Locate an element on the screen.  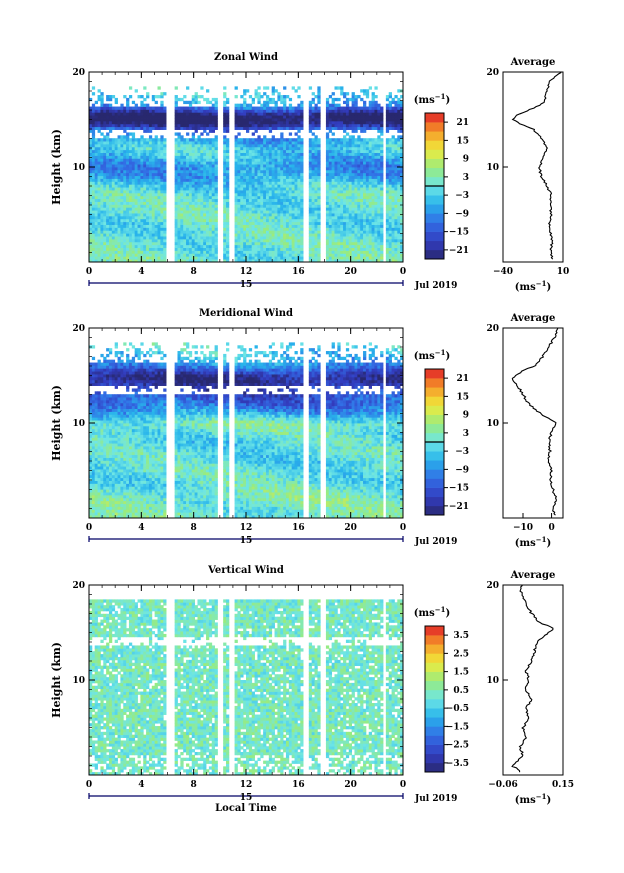
colorbar-tick-label: 2.5 is located at coordinates (461, 654).